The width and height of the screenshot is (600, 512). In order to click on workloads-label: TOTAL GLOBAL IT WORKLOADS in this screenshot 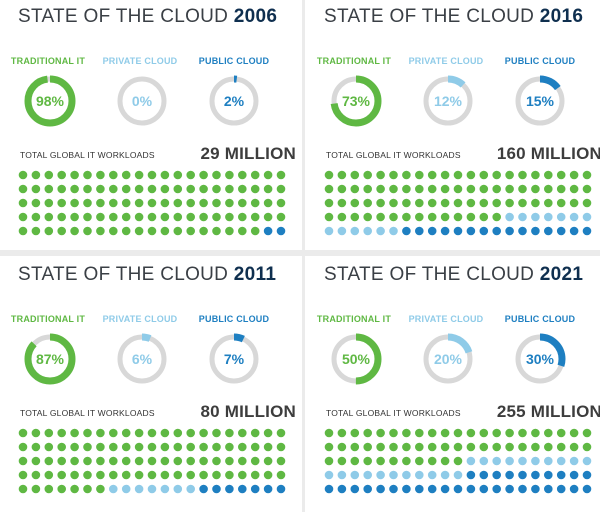, I will do `click(393, 155)`.